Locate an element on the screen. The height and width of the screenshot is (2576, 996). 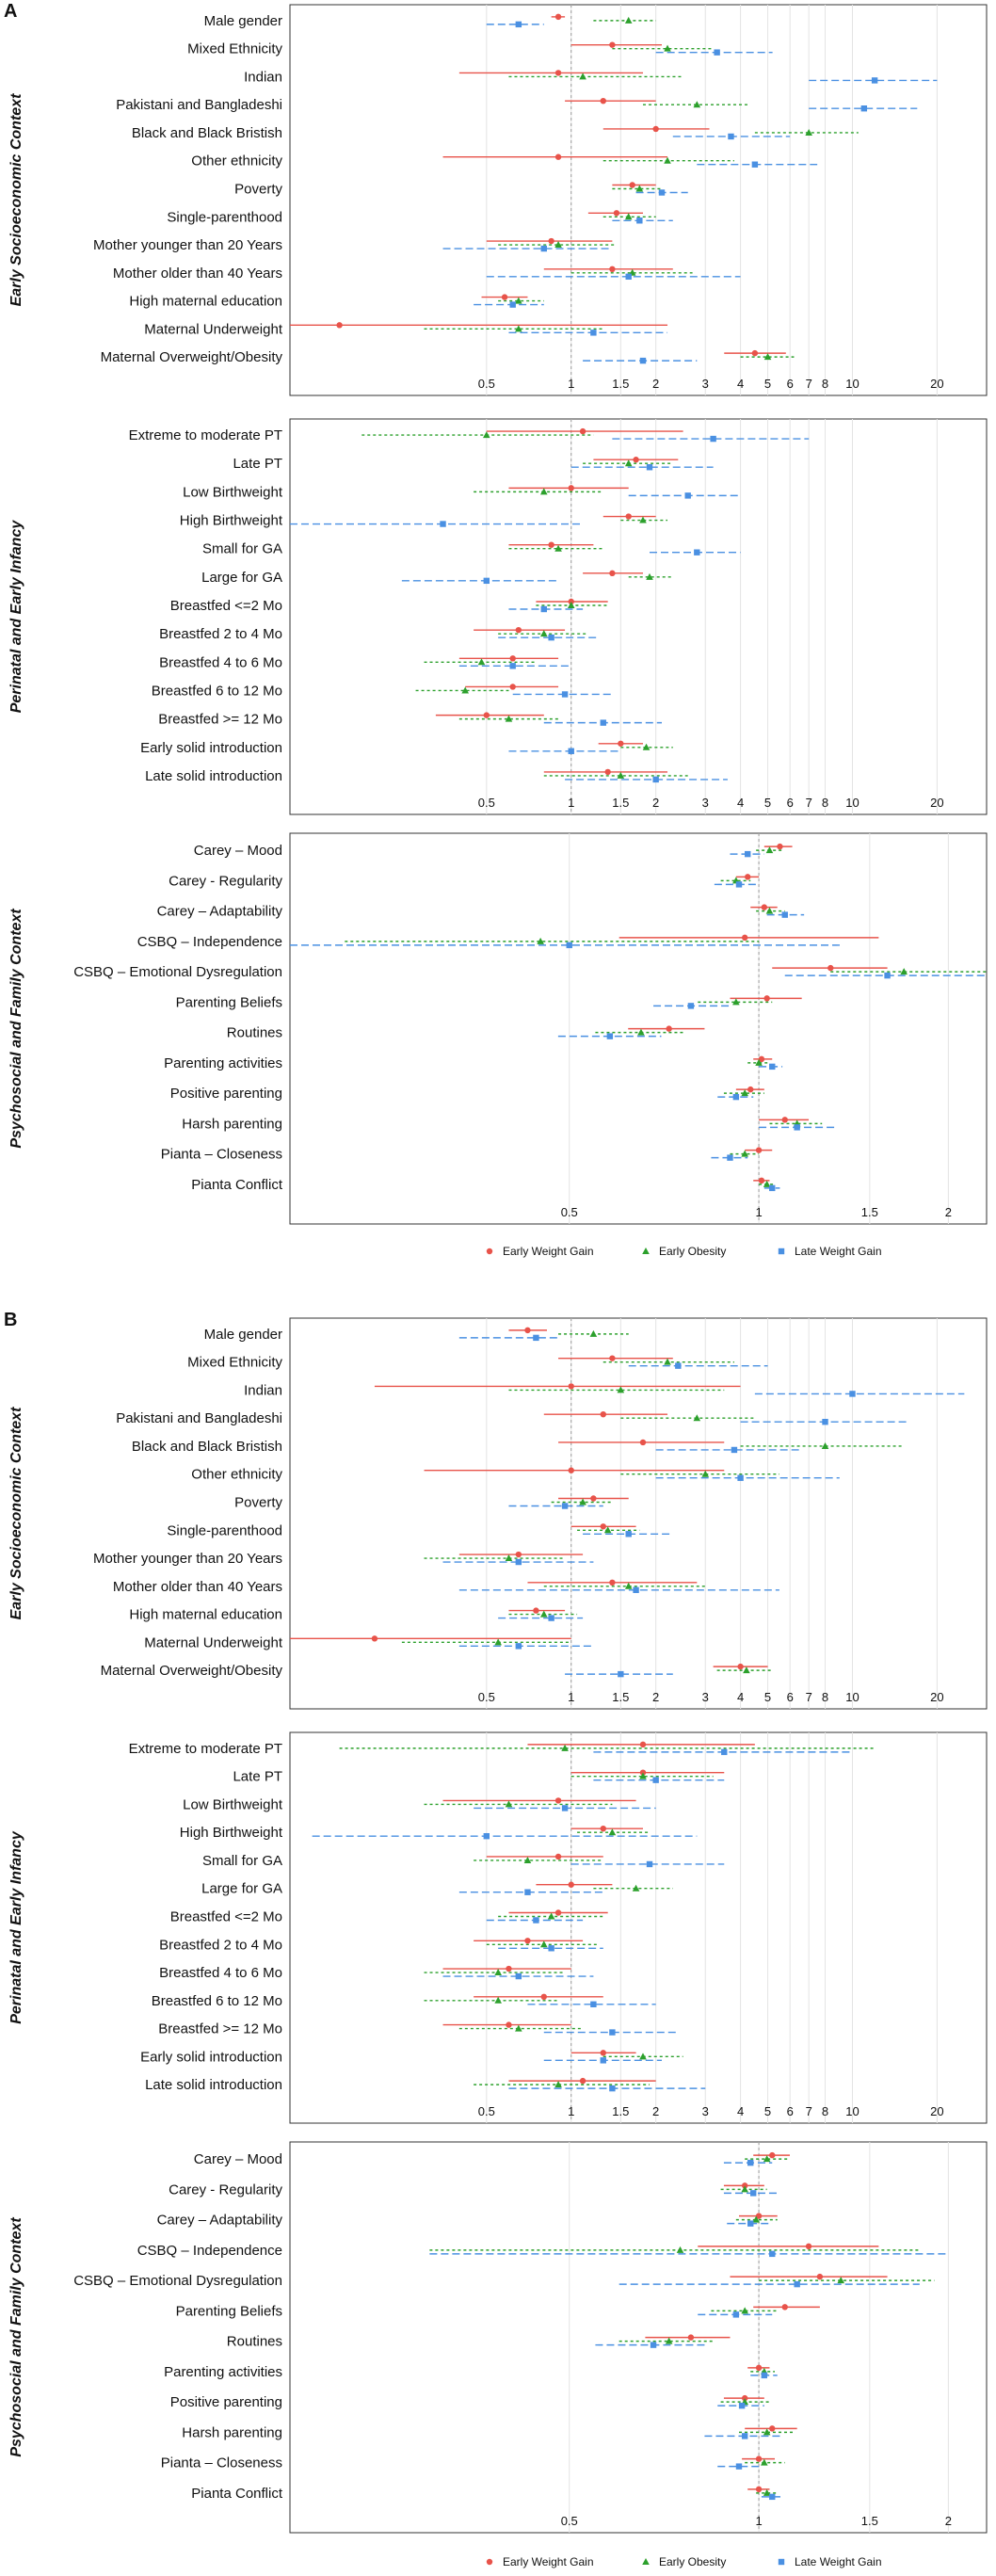
row-label: Small for GA is located at coordinates (242, 549).